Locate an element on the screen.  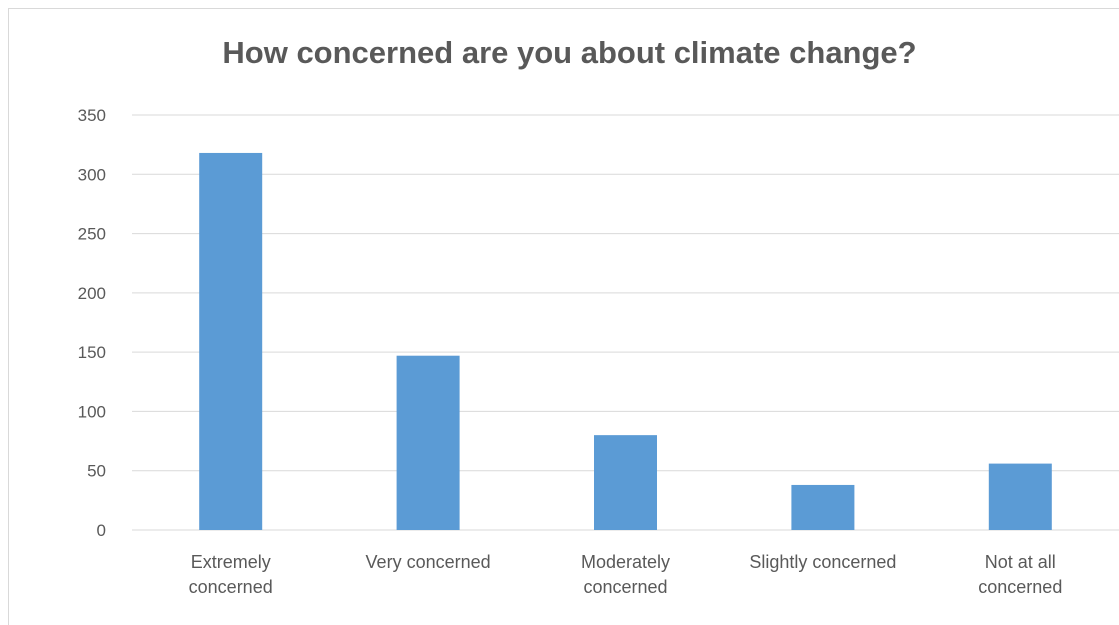
y-tick-label: 100 is located at coordinates (92, 411).